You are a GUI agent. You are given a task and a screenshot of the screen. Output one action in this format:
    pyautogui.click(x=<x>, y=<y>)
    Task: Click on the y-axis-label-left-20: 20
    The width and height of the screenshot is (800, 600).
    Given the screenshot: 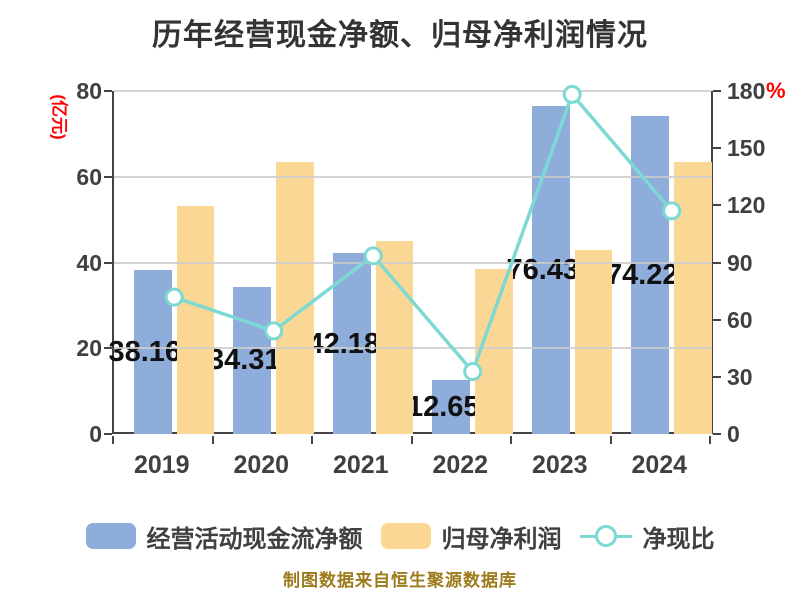 What is the action you would take?
    pyautogui.click(x=89, y=348)
    